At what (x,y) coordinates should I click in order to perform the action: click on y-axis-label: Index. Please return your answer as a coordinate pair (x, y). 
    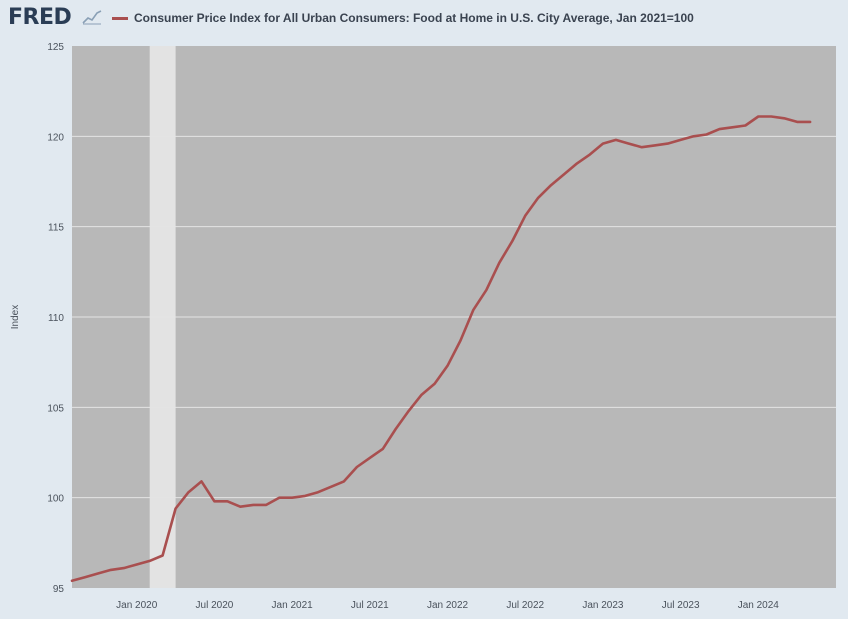
    Looking at the image, I should click on (15, 317).